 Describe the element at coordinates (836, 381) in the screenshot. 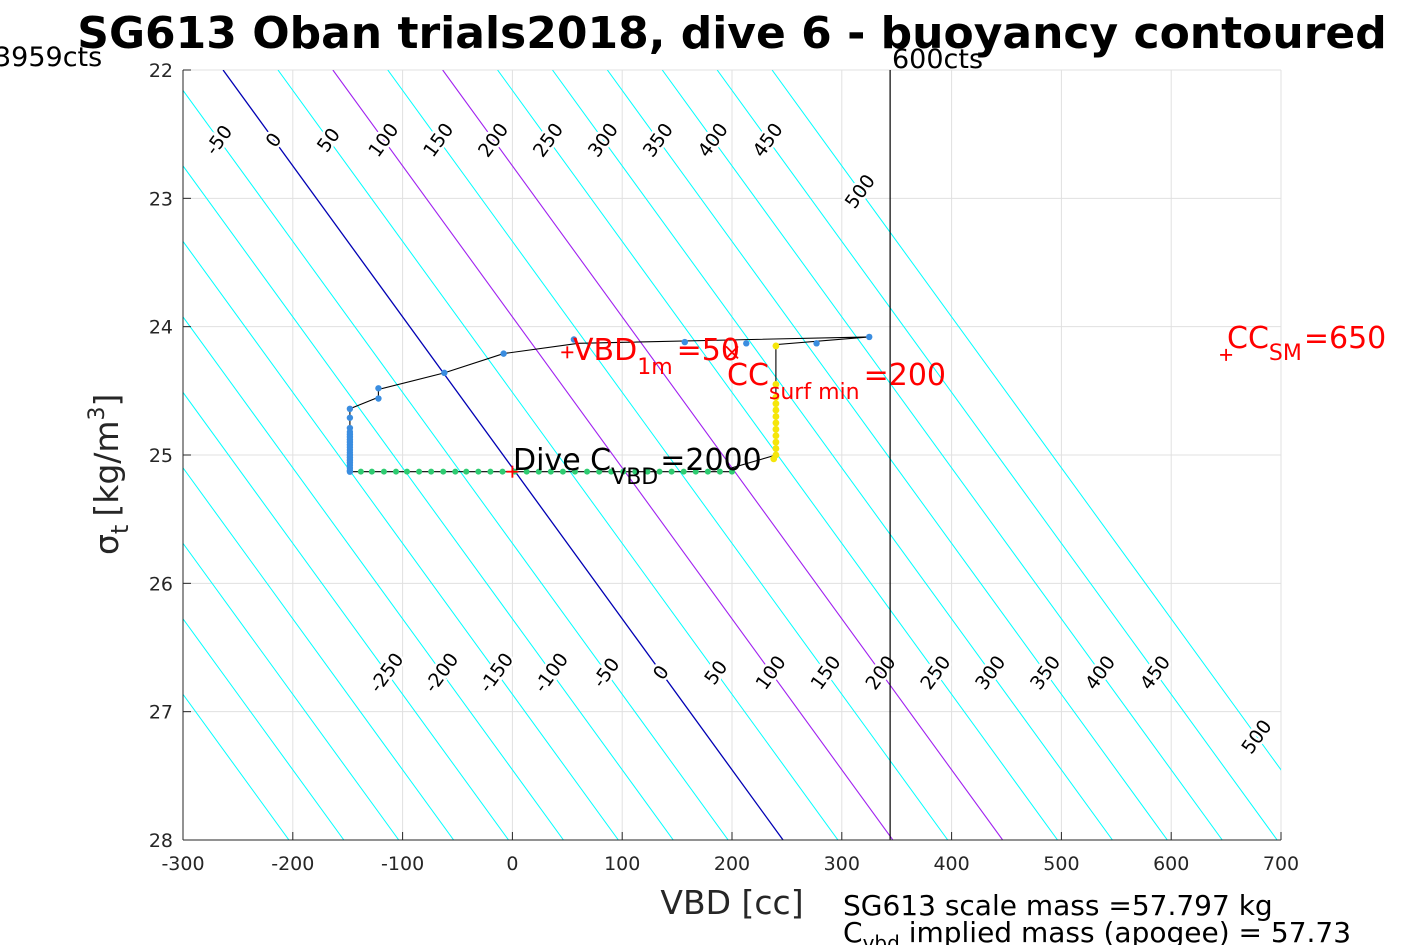

I see `annotation-cc-surf-min: CCsurf min =200` at that location.